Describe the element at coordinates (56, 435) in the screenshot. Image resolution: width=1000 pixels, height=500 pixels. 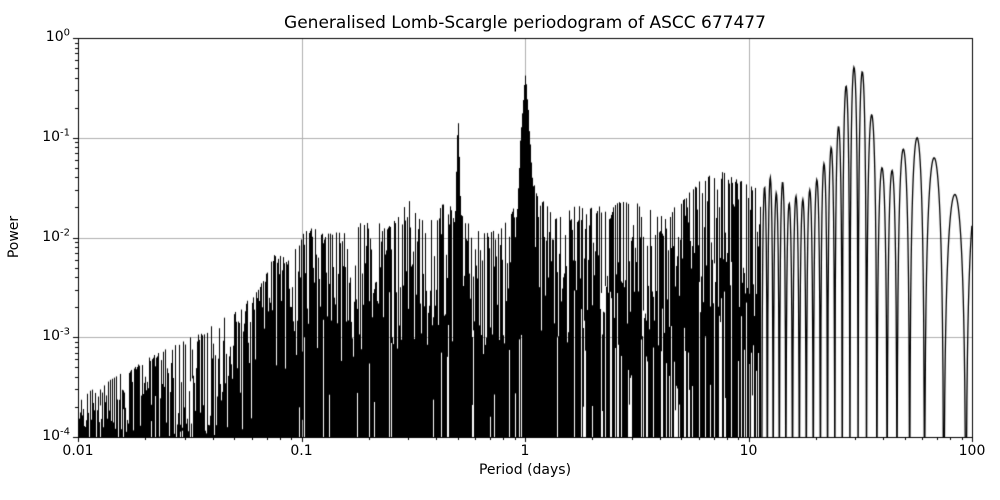
I see `y-tick-label: 10⁻⁴` at that location.